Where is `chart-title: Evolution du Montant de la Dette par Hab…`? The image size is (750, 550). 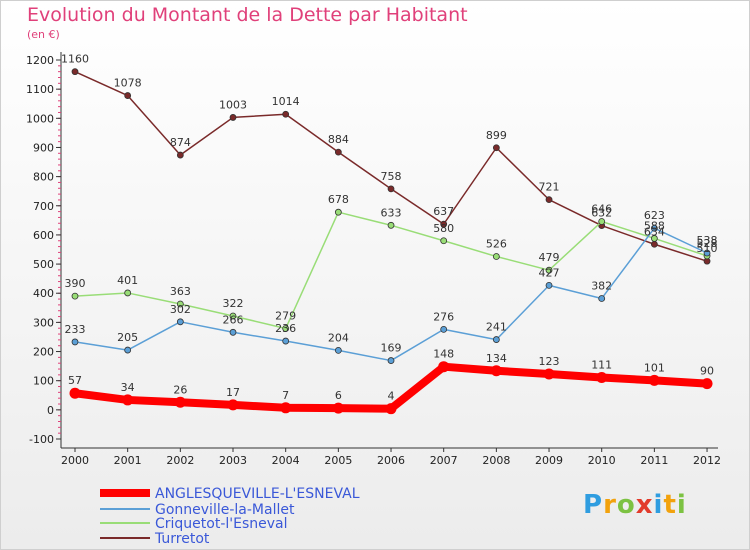
chart-title: Evolution du Montant de la Dette par Hab… is located at coordinates (247, 15).